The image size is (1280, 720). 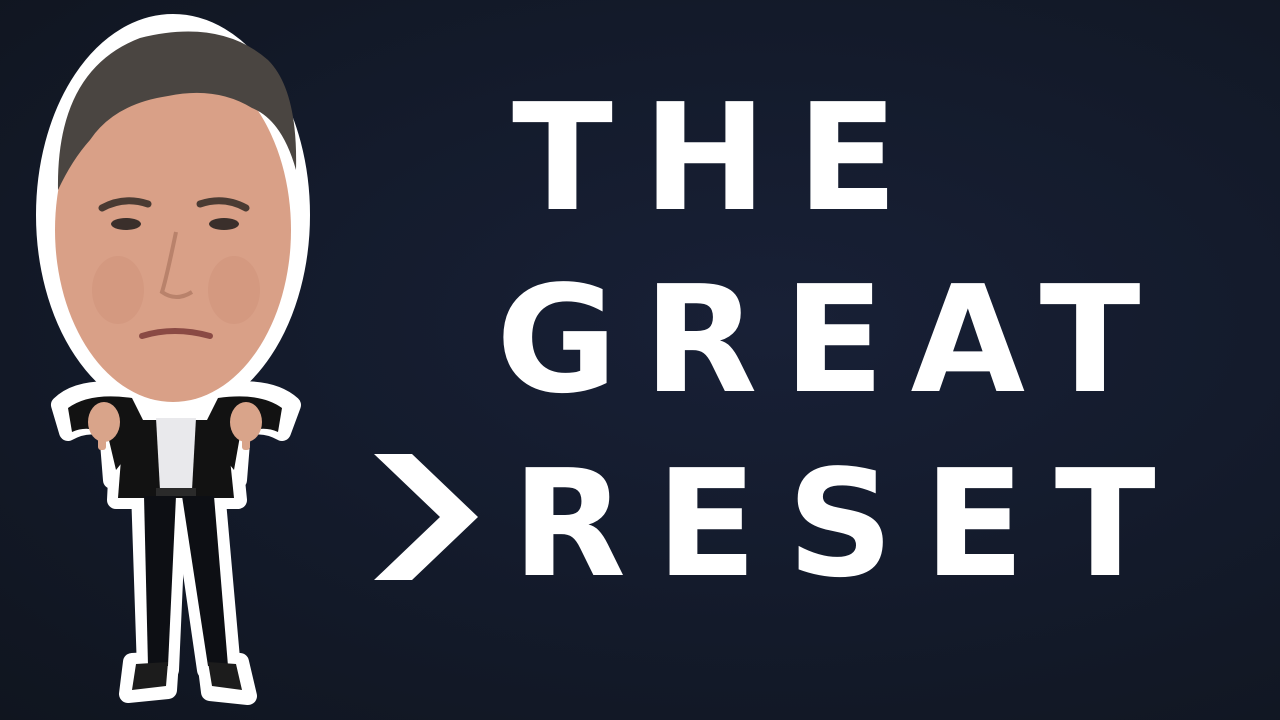 What do you see at coordinates (831, 340) in the screenshot?
I see `title-line-great: GREAT` at bounding box center [831, 340].